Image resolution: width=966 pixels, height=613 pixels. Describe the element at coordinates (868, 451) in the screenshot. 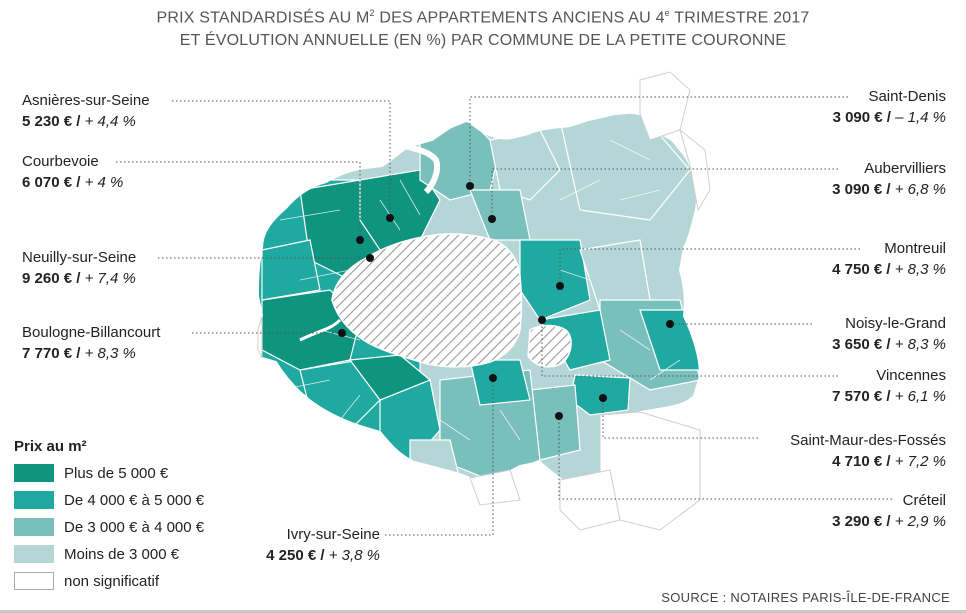

I see `callout-saint-maur: Saint-Maur-des-Fossés 4 710 € / + 7,2 %` at that location.